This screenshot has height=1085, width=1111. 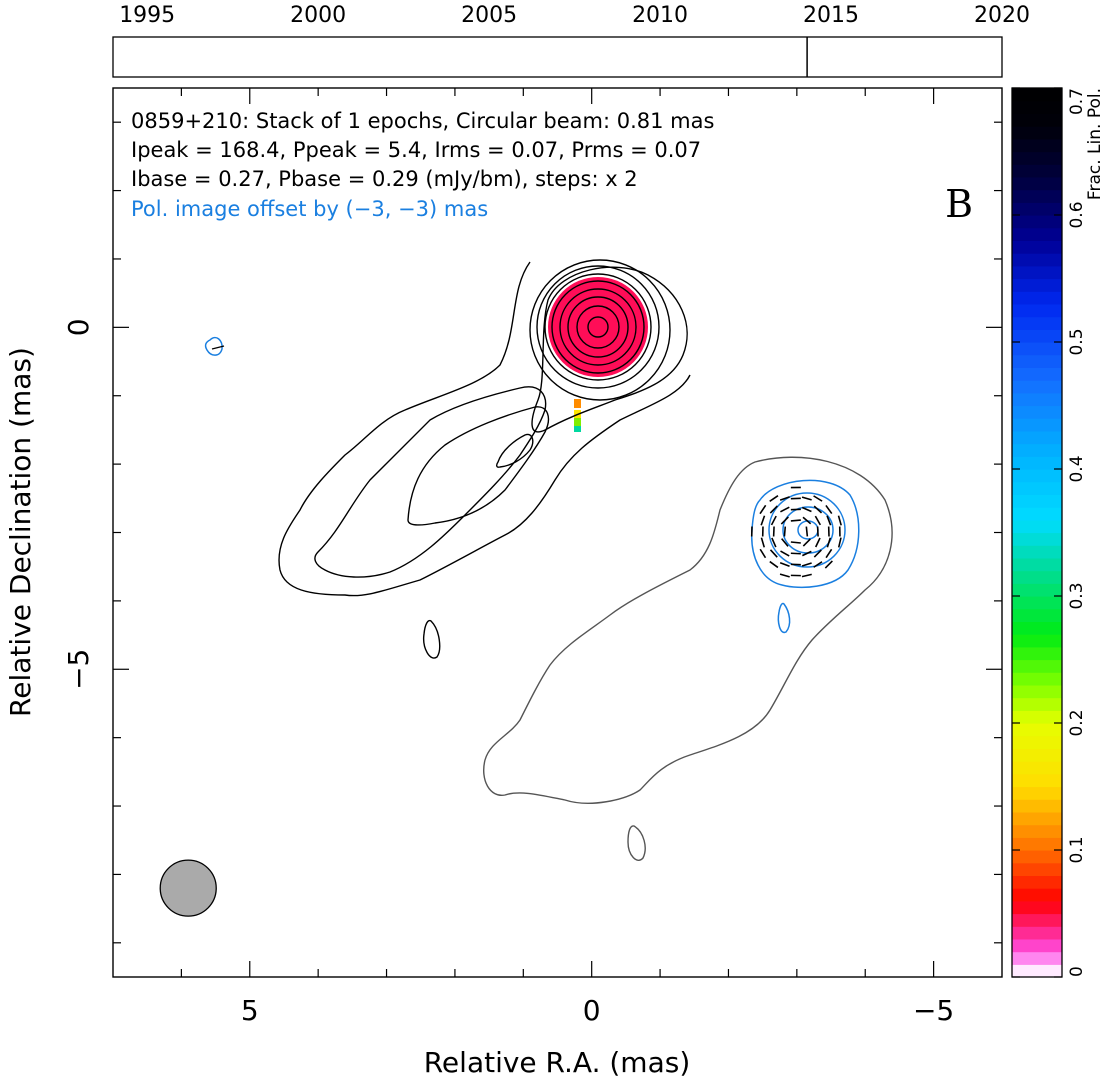 I want to click on colorbar-tick-label: 0, so click(x=1077, y=971).